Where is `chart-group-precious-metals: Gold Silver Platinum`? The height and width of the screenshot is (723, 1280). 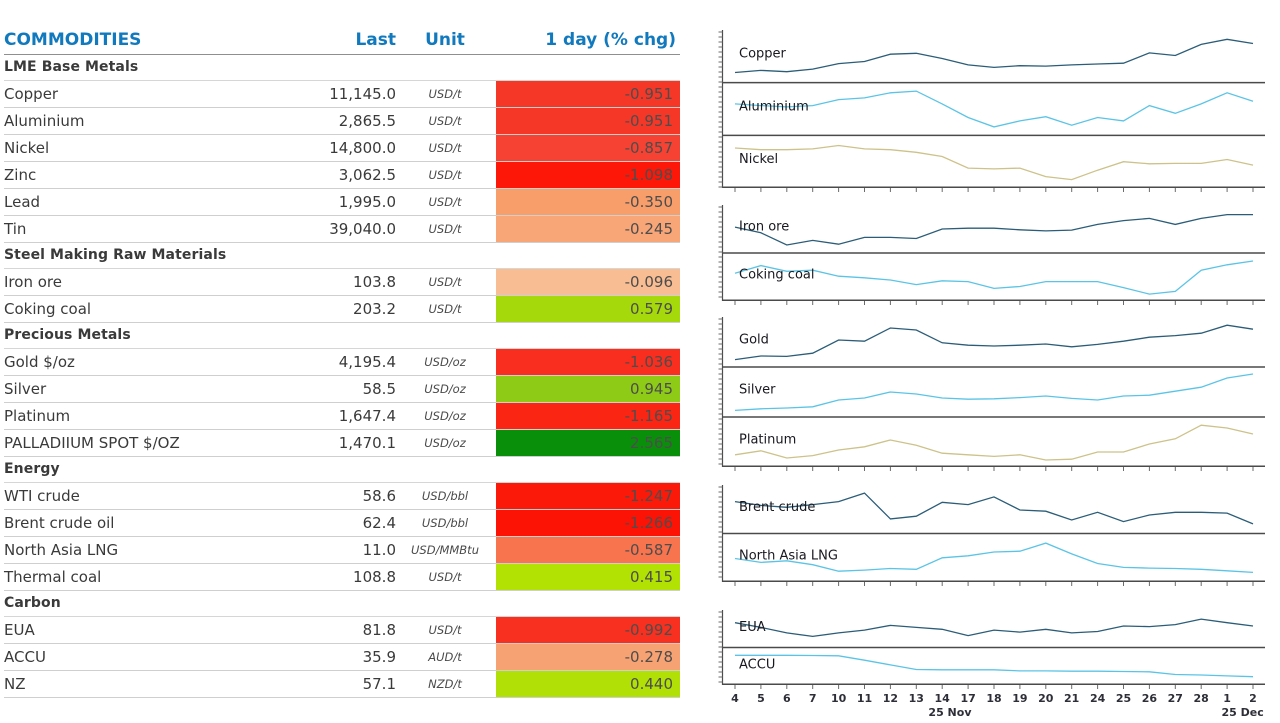 chart-group-precious-metals: Gold Silver Platinum is located at coordinates (991, 394).